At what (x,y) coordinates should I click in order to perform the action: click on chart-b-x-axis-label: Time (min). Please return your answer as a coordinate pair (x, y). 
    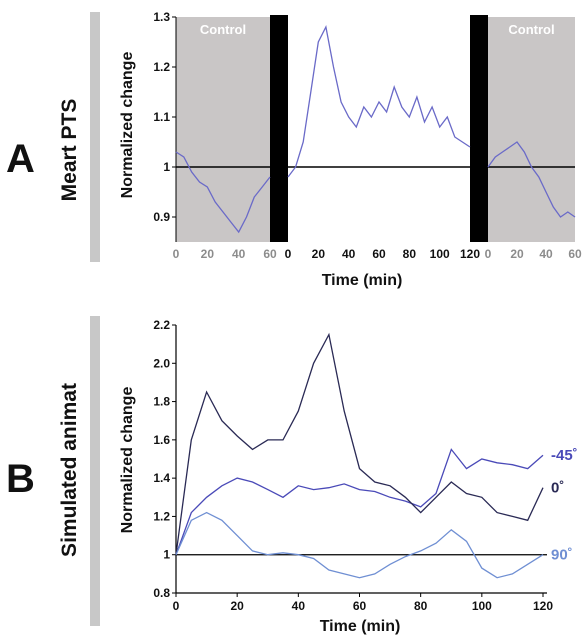
    Looking at the image, I should click on (360, 626).